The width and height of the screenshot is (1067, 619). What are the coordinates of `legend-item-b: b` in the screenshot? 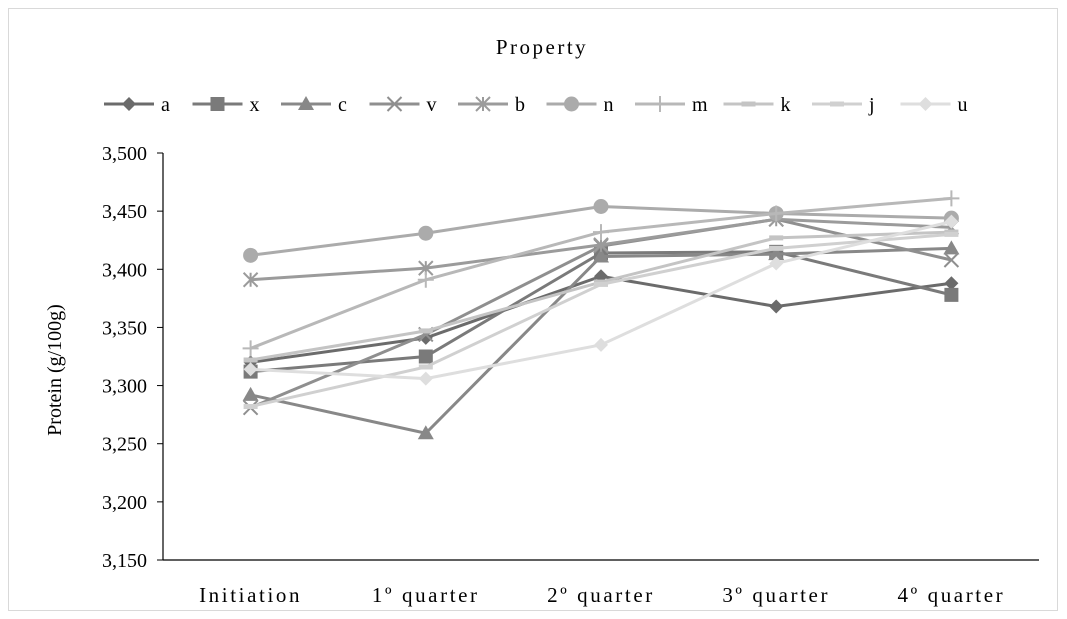 It's located at (491, 105).